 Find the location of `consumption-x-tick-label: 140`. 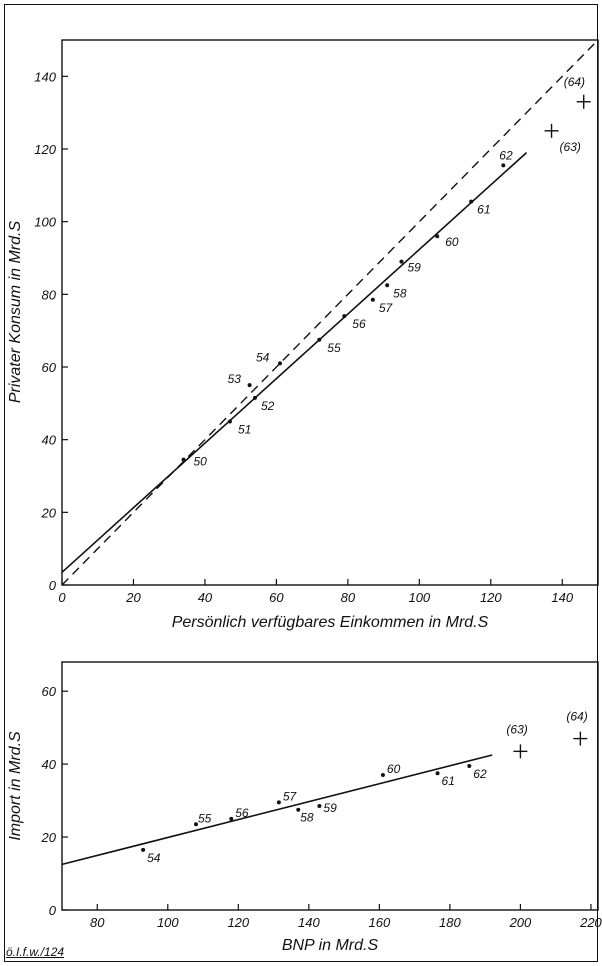

consumption-x-tick-label: 140 is located at coordinates (562, 597).